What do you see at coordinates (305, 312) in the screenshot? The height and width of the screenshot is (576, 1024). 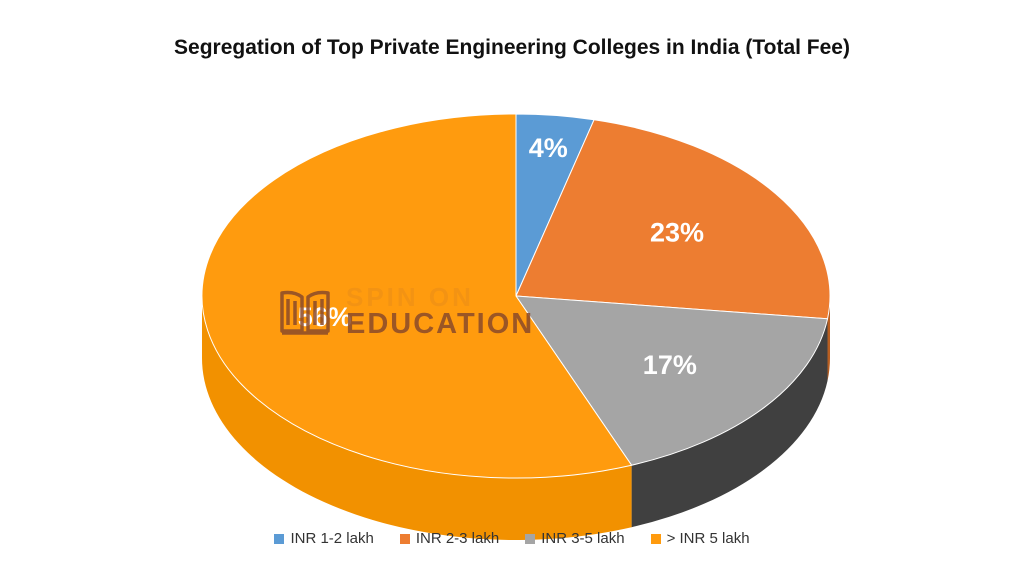 I see `open-book-icon` at bounding box center [305, 312].